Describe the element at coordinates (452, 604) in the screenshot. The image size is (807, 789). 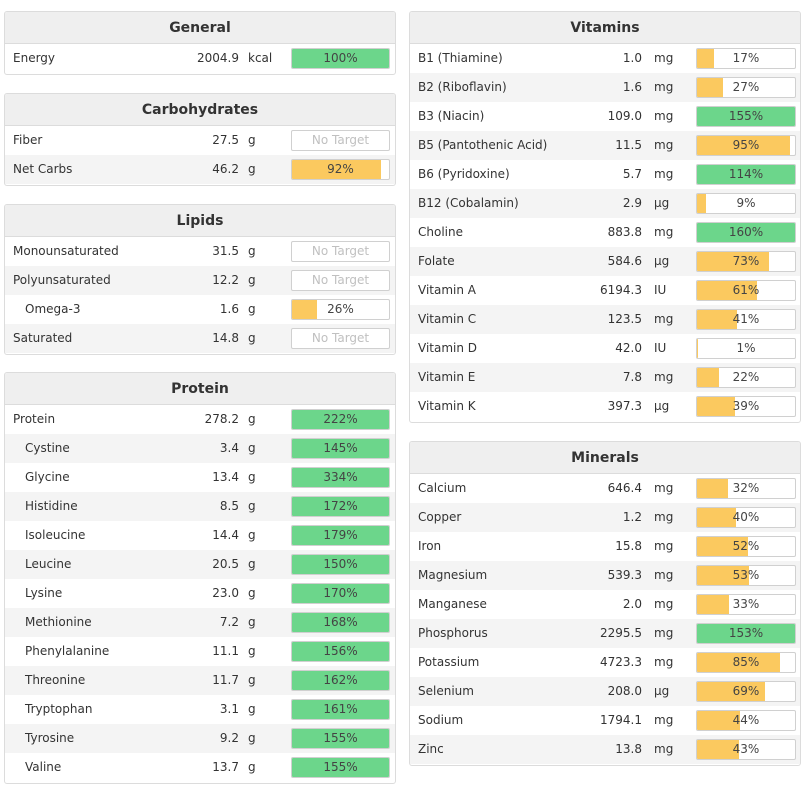
I see `nutrient-name: Manganese` at that location.